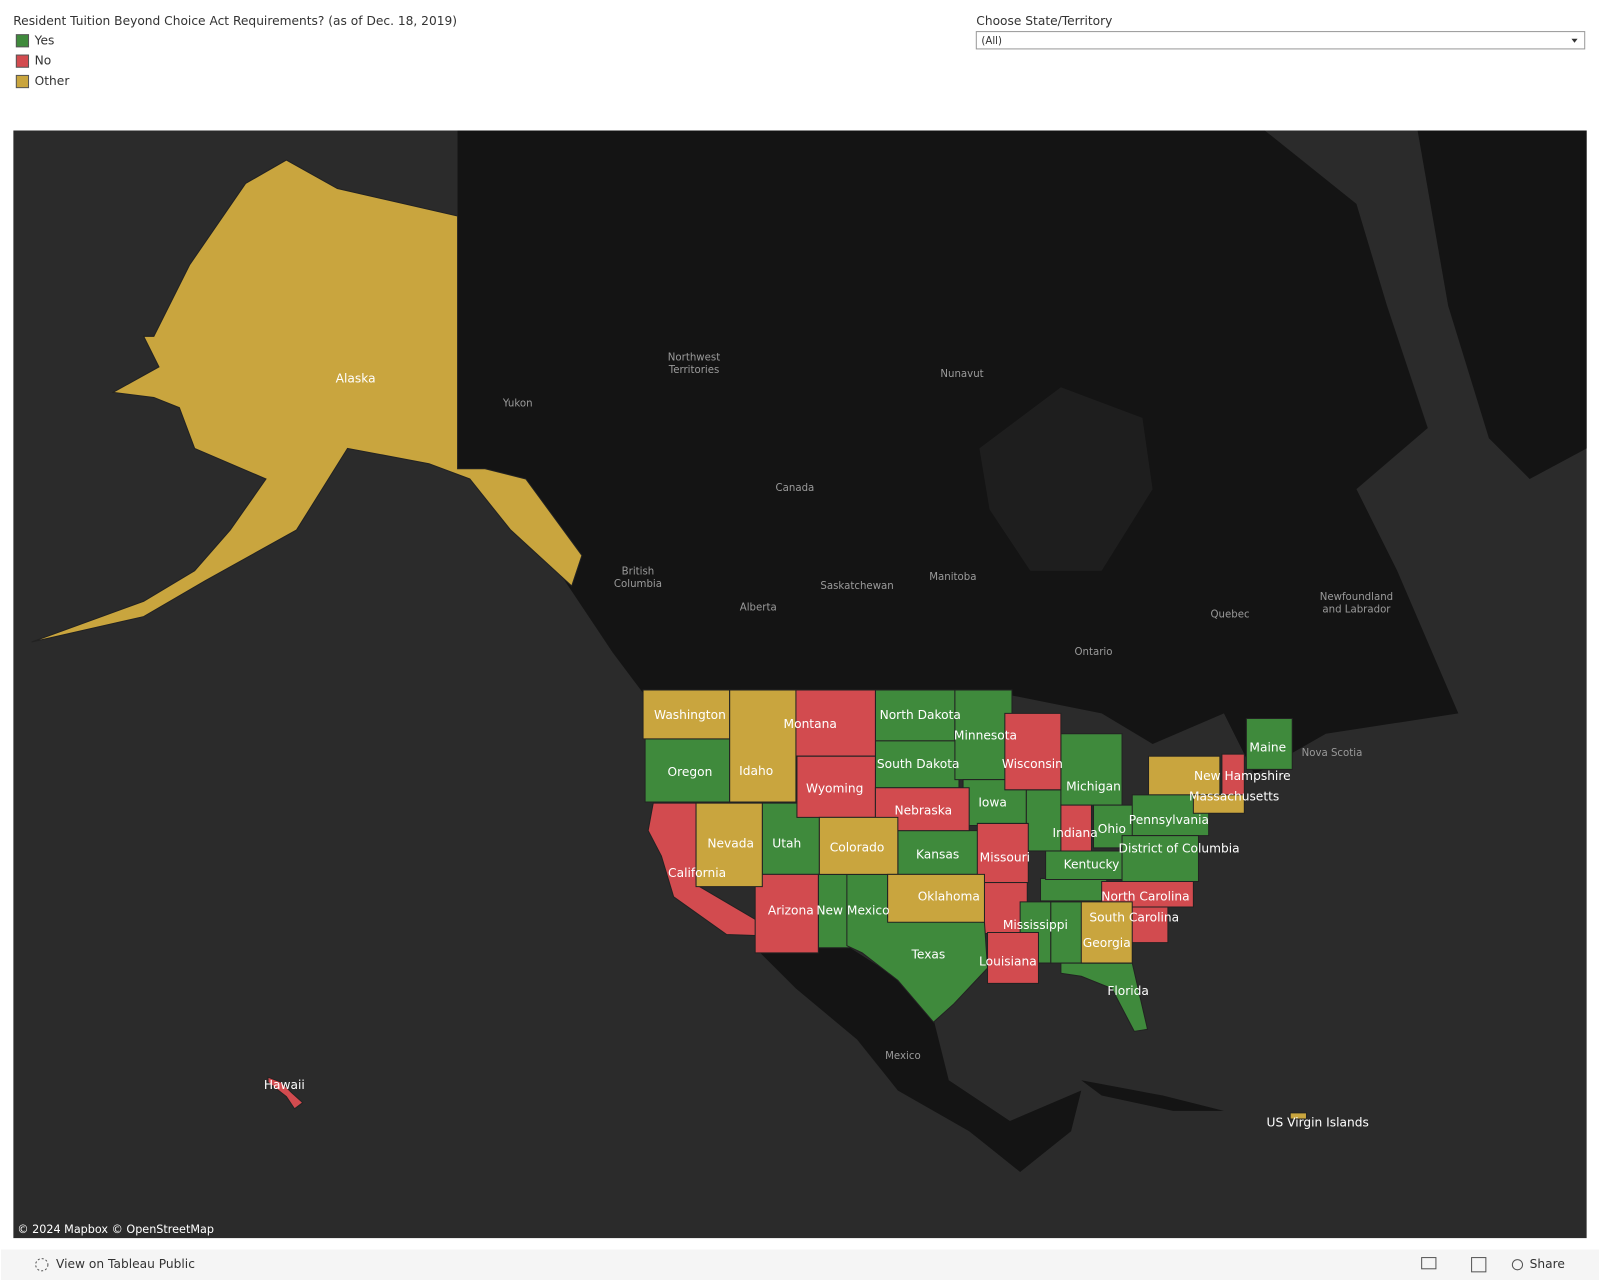 The image size is (1600, 1280). Describe the element at coordinates (42, 1265) in the screenshot. I see `tableau-icon` at that location.